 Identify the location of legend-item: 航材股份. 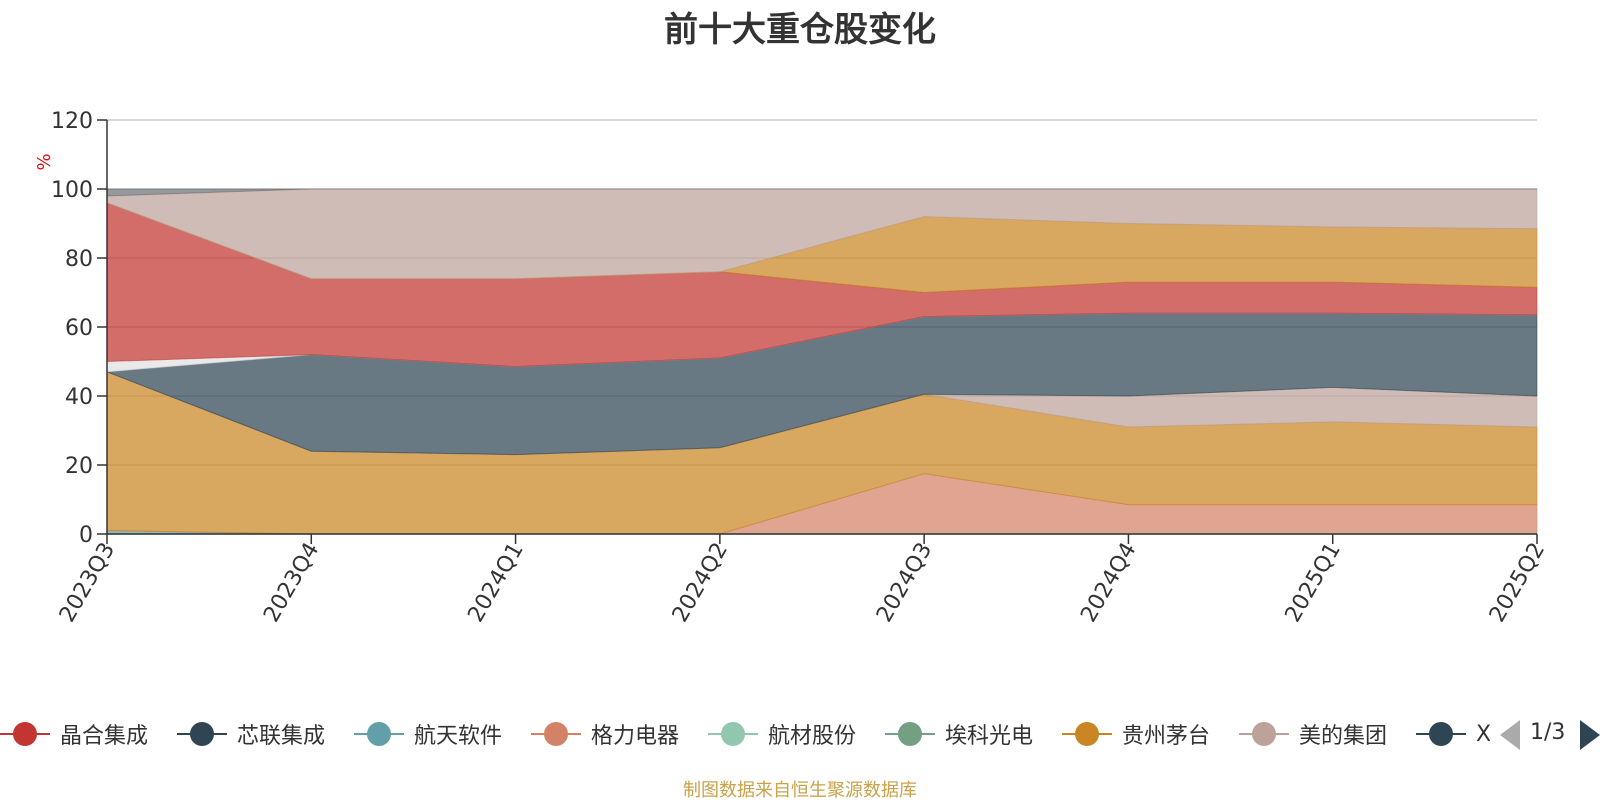
(782, 734).